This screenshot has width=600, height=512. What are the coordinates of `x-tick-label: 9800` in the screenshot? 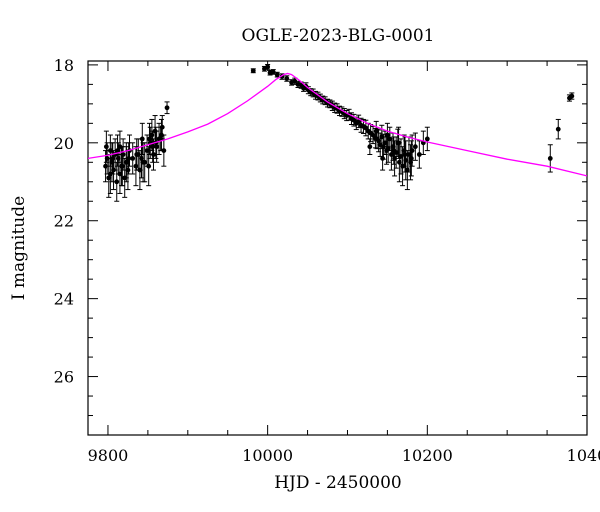 It's located at (108, 455).